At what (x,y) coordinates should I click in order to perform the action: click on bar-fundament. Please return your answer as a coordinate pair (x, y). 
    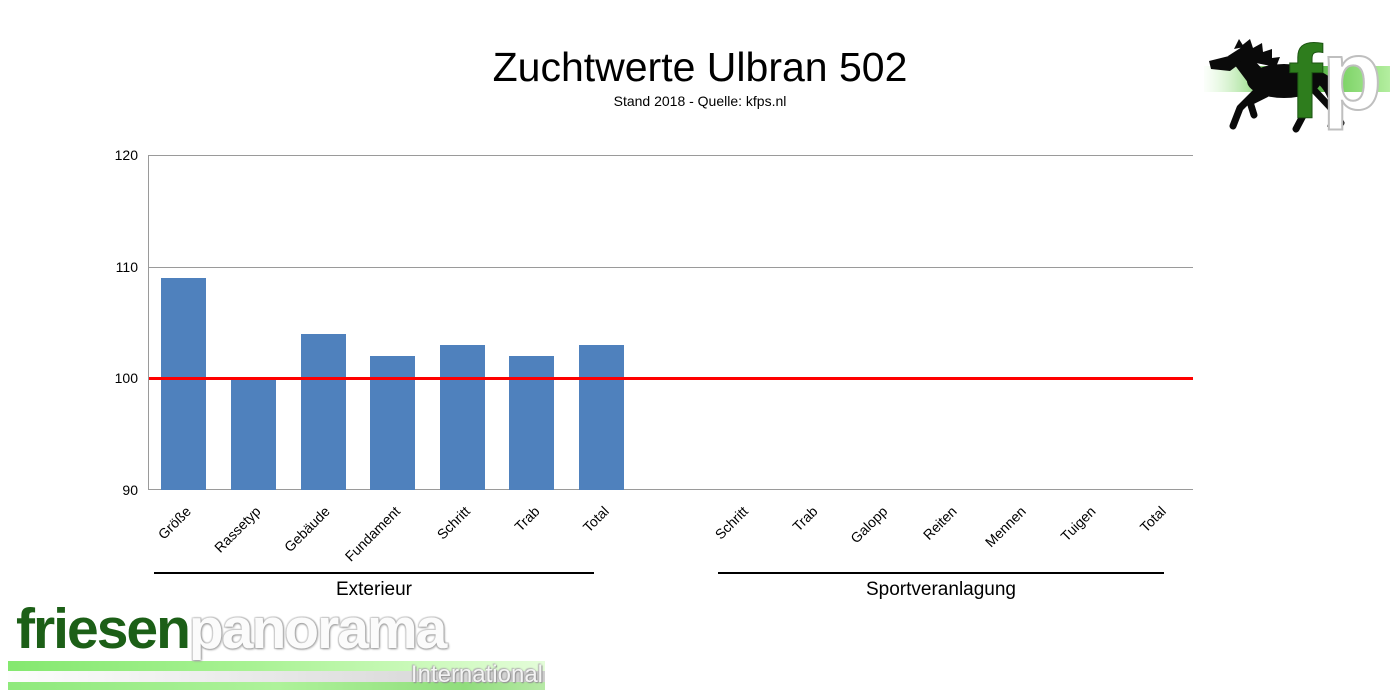
    Looking at the image, I should click on (393, 423).